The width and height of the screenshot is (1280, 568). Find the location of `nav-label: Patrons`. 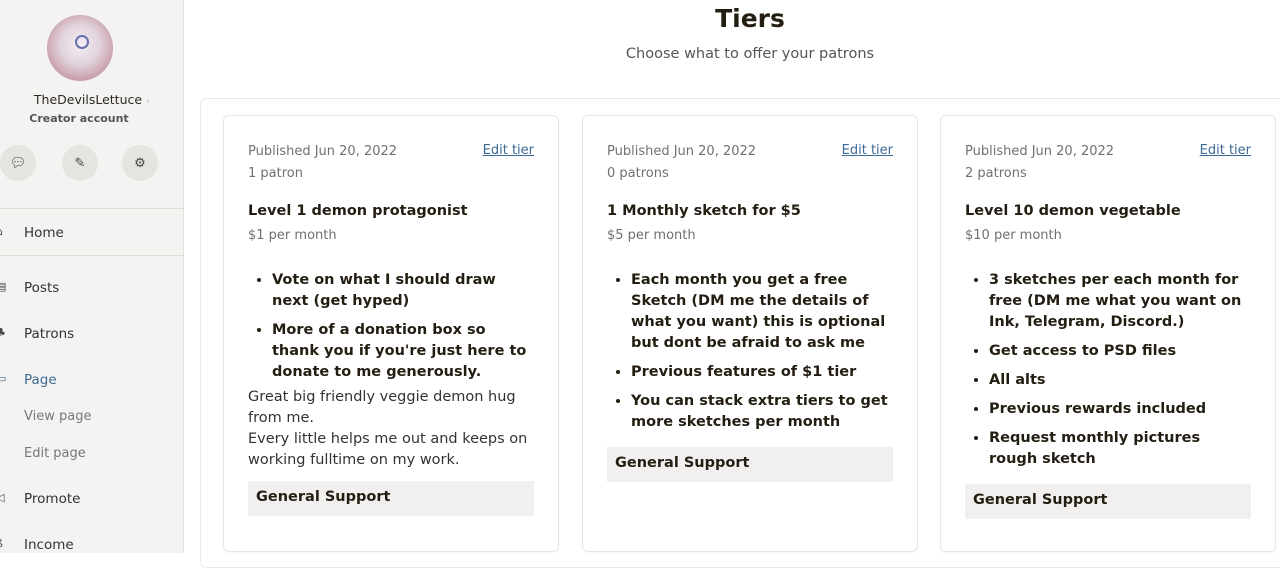

nav-label: Patrons is located at coordinates (49, 334).